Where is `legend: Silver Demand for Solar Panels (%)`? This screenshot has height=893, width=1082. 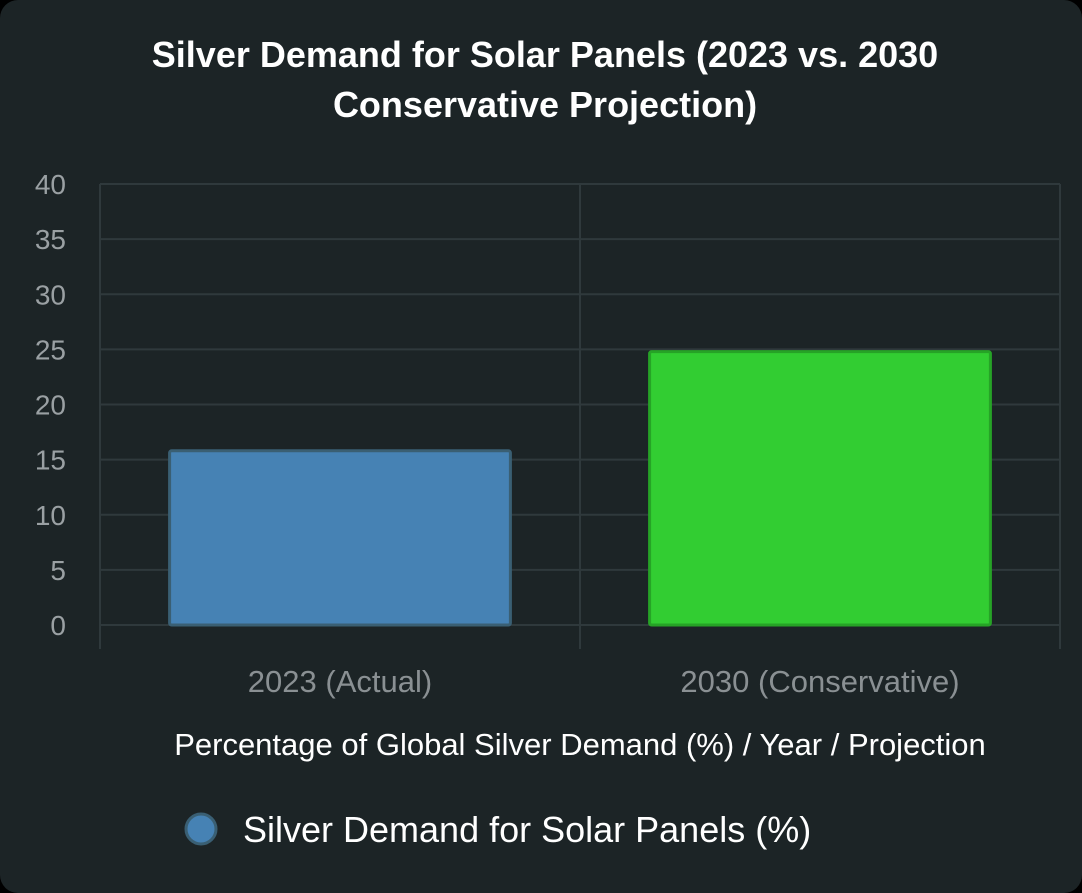
legend: Silver Demand for Solar Panels (%) is located at coordinates (497, 829).